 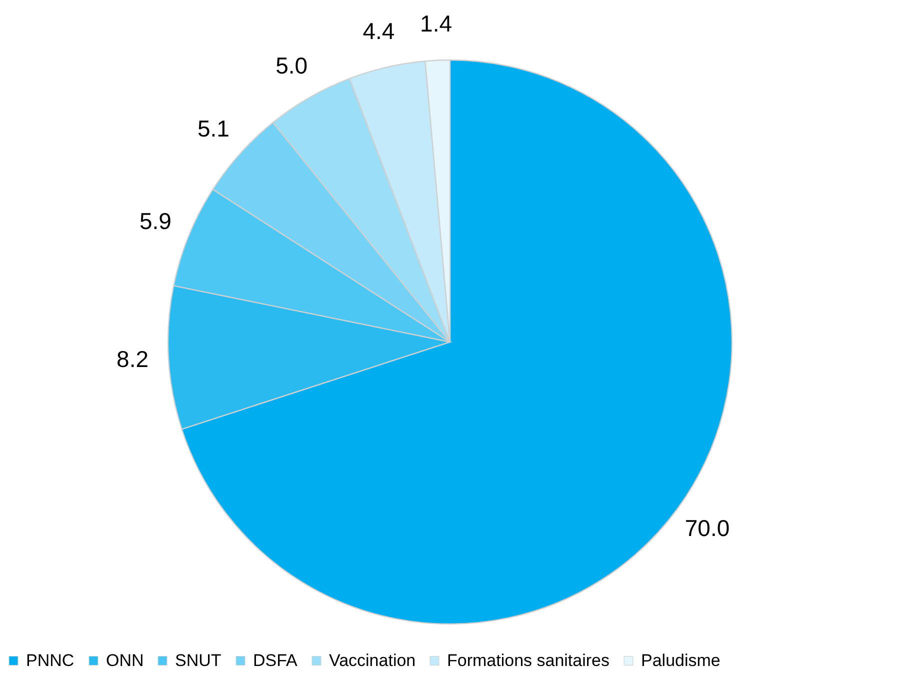 What do you see at coordinates (707, 527) in the screenshot?
I see `data-label: 70.0` at bounding box center [707, 527].